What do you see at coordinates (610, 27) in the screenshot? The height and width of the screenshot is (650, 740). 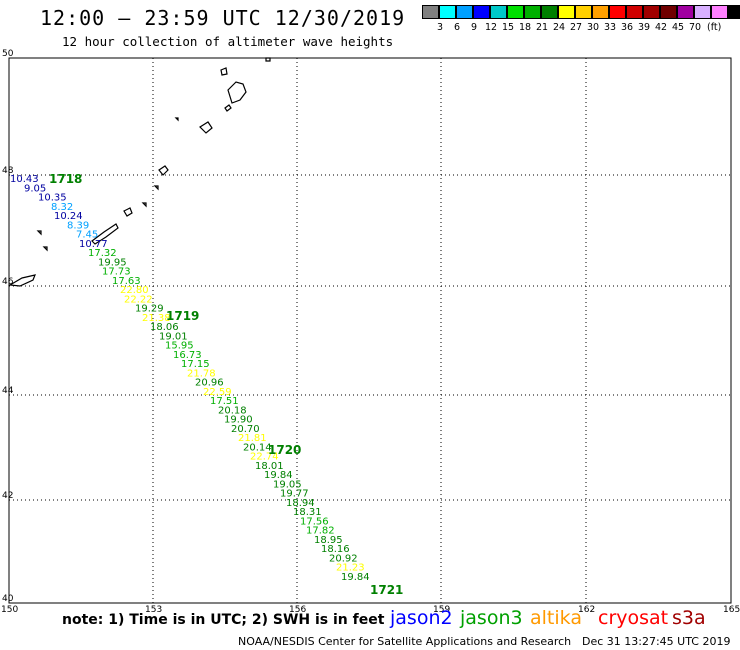 I see `legend-tick-label: 33` at bounding box center [610, 27].